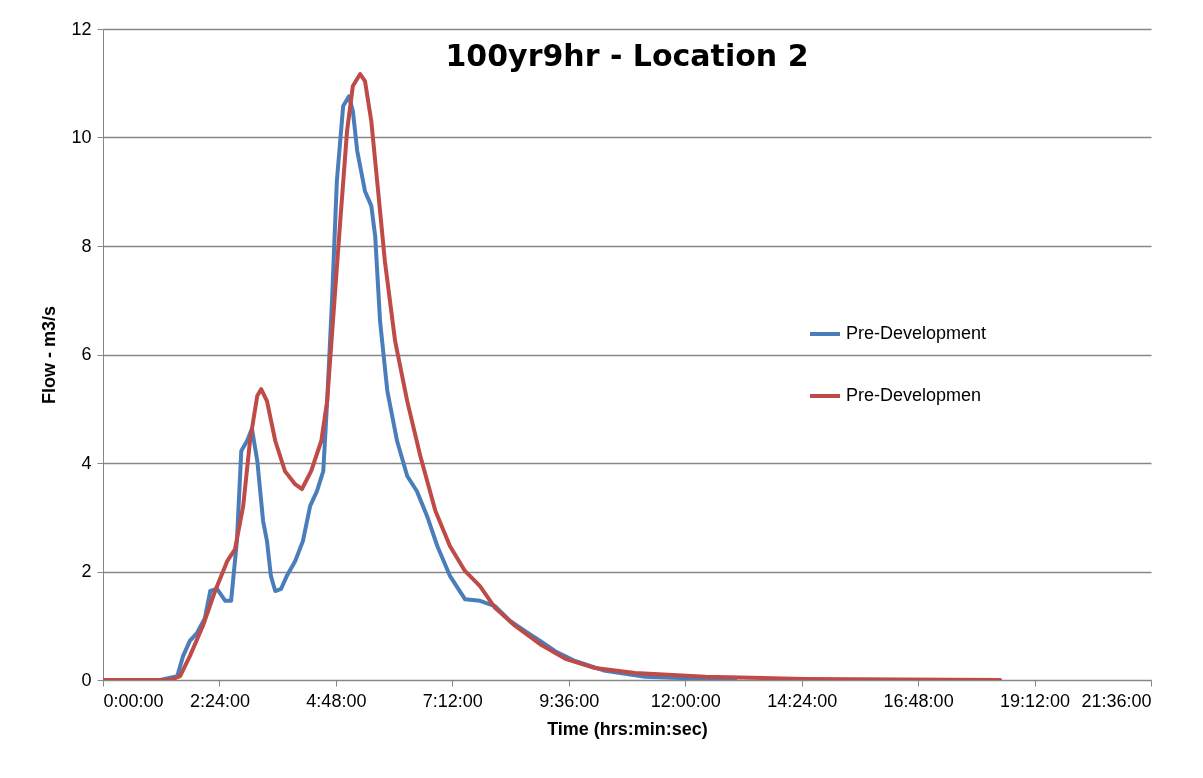 The image size is (1203, 778). What do you see at coordinates (133, 700) in the screenshot?
I see `x-tick-label: 0:00:00` at bounding box center [133, 700].